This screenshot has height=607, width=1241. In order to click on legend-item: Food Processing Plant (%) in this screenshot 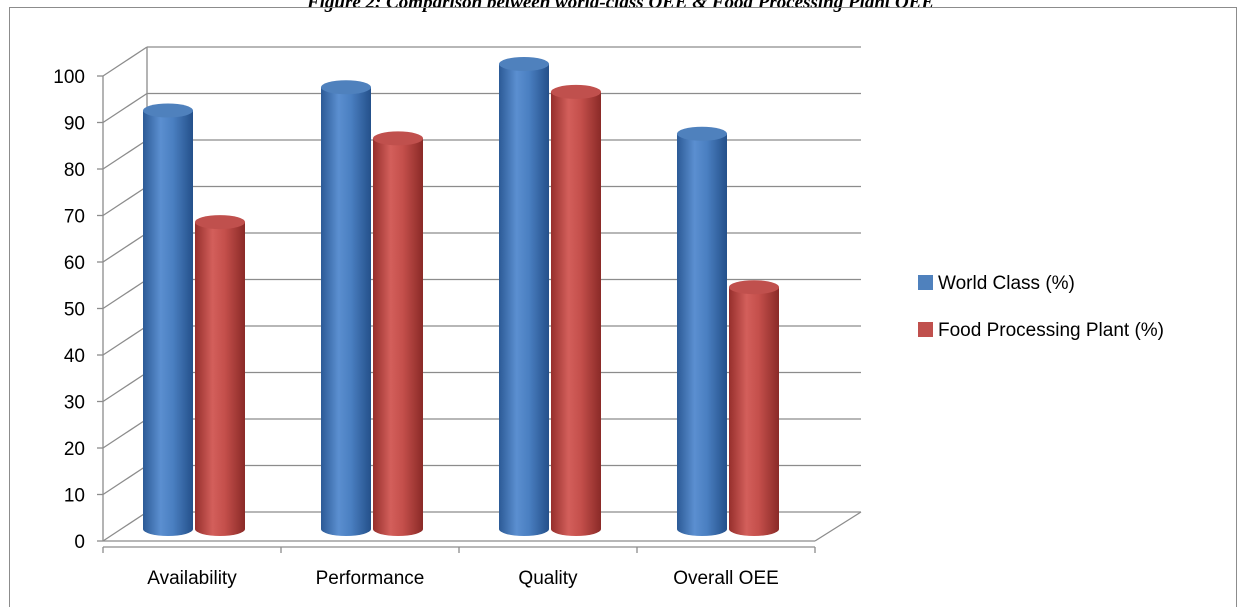, I will do `click(1041, 330)`.